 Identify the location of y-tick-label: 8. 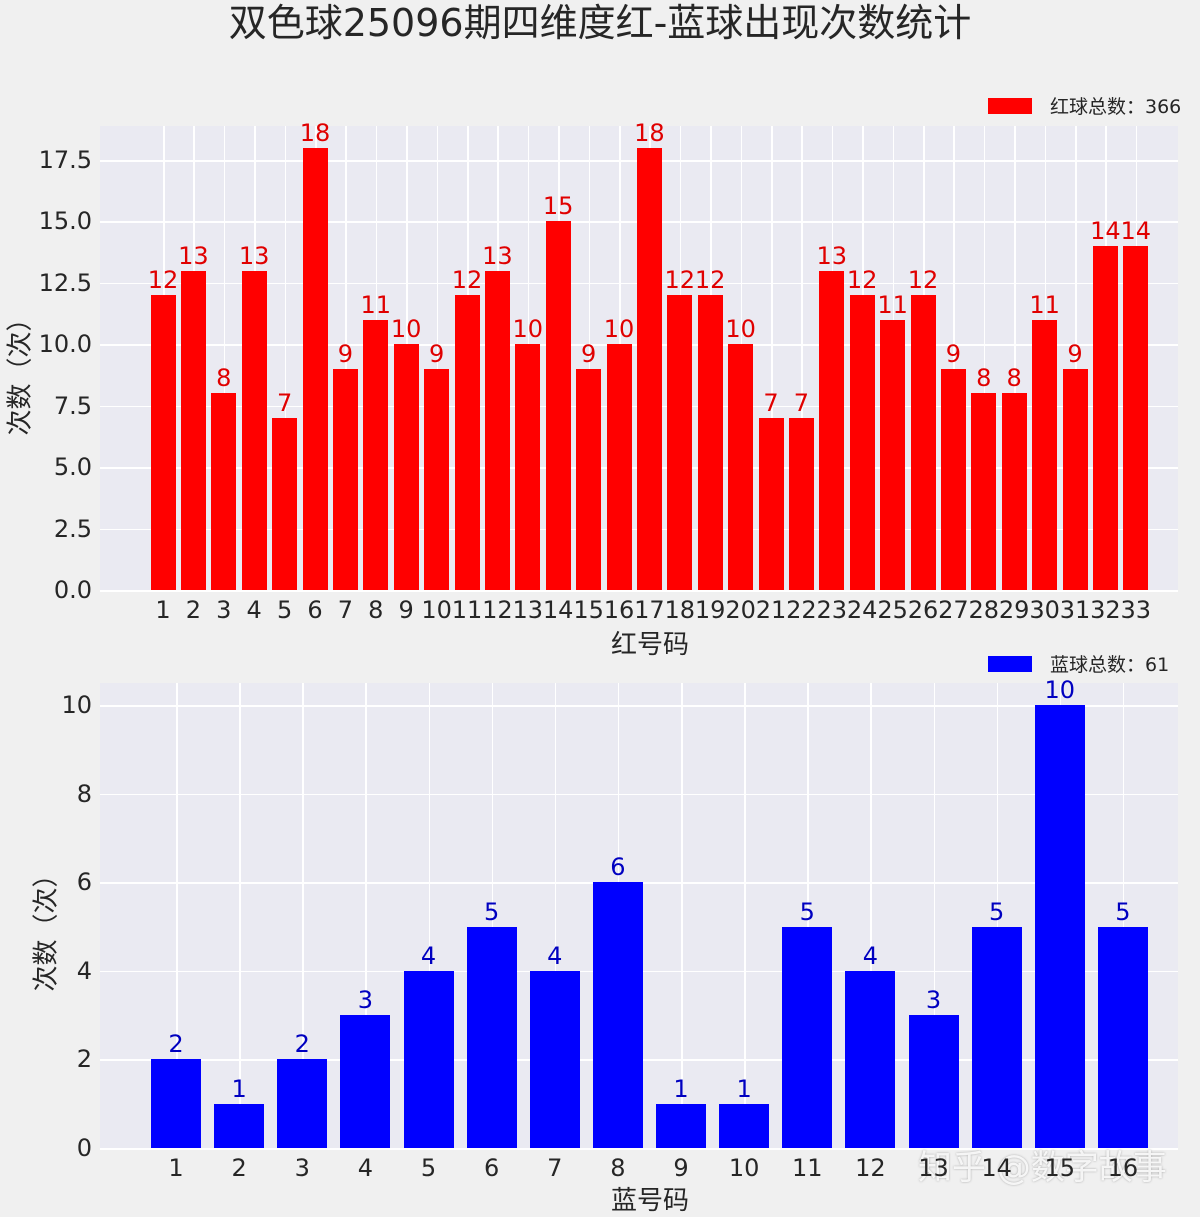
(84, 793).